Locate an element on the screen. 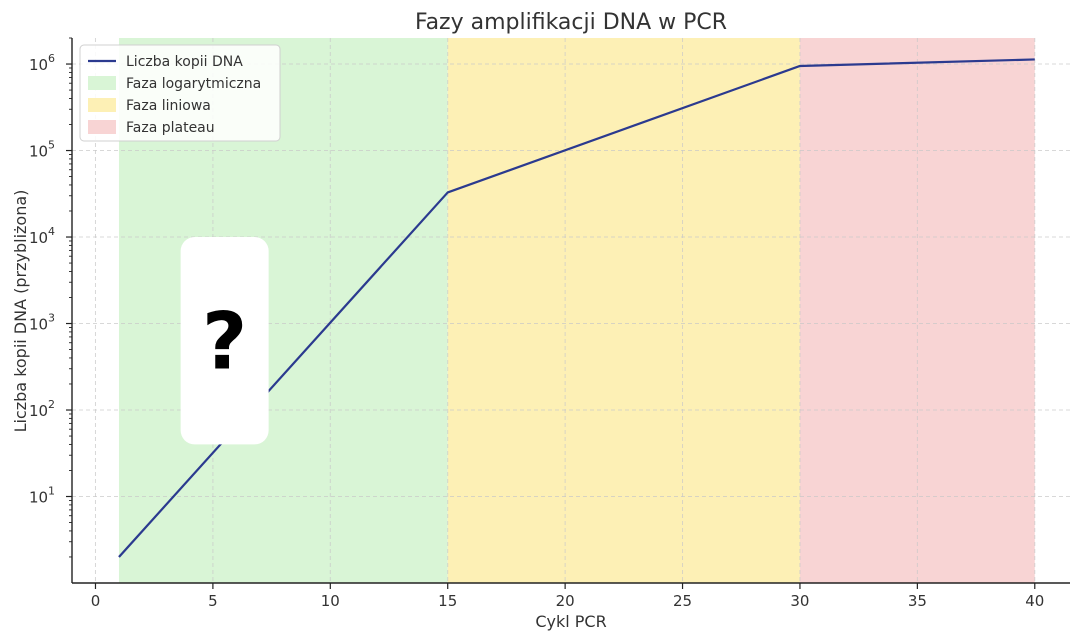 The image size is (1080, 642). x-tick-label: 20 is located at coordinates (565, 601).